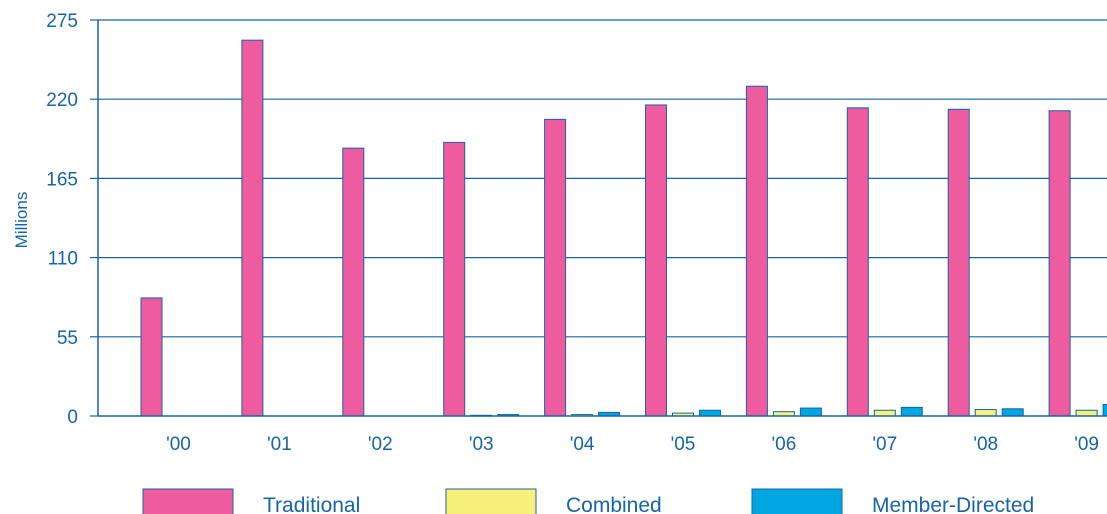 The height and width of the screenshot is (514, 1107). Describe the element at coordinates (380, 444) in the screenshot. I see `x-tick-label: '02` at that location.